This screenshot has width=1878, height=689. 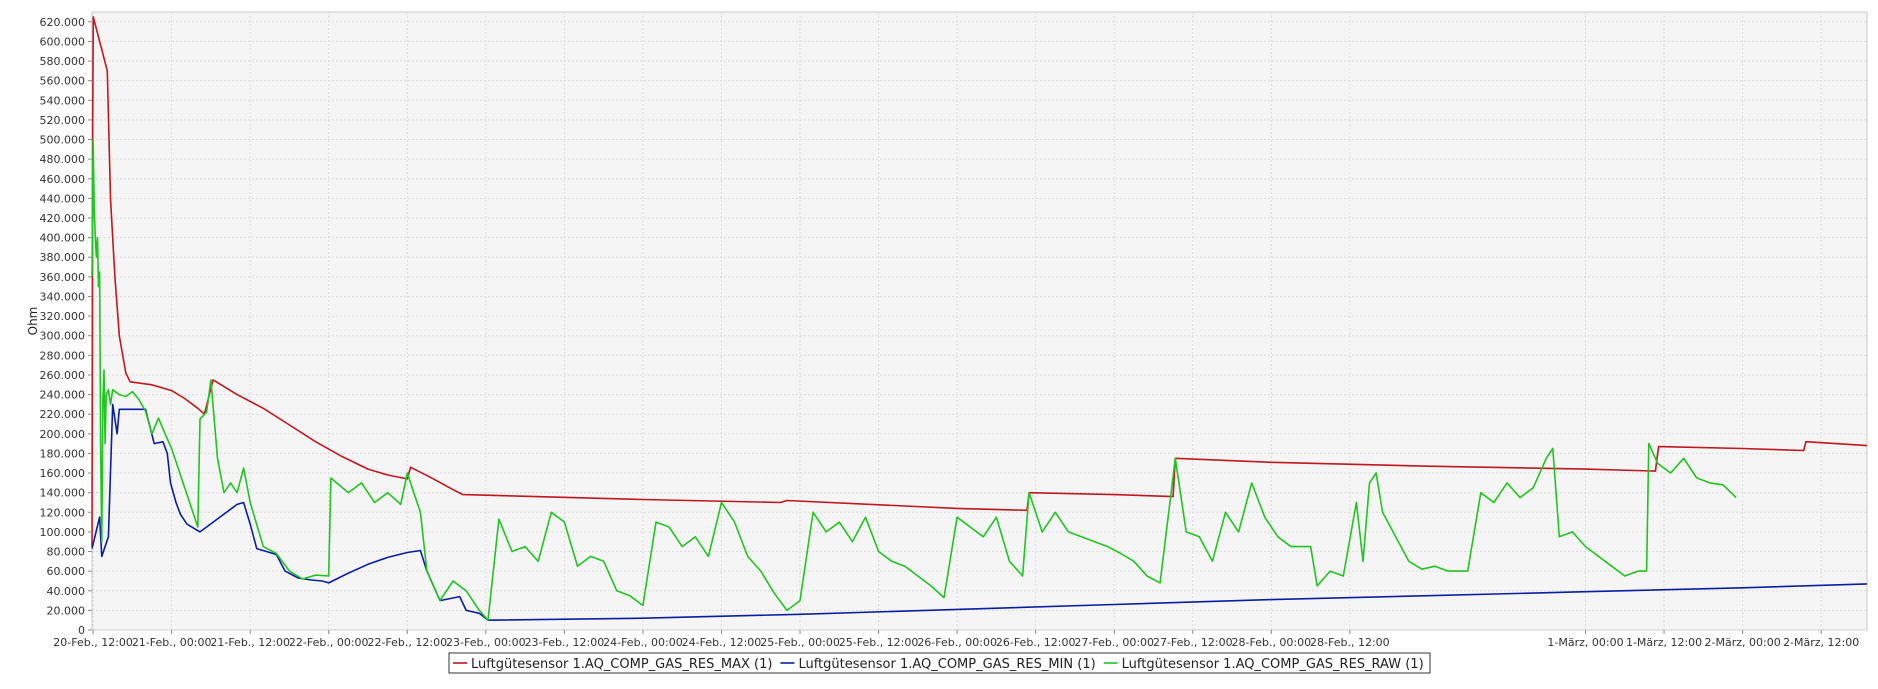 I want to click on x-tick-label: 28-Feb., 00:00, so click(x=1272, y=642).